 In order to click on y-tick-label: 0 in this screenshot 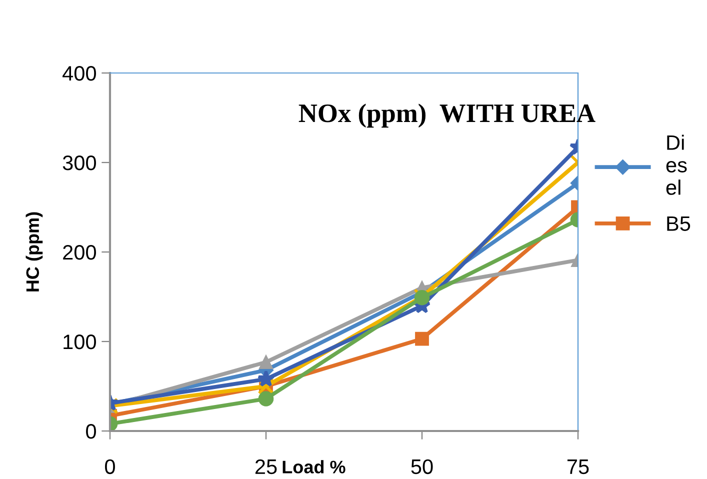, I will do `click(91, 431)`.